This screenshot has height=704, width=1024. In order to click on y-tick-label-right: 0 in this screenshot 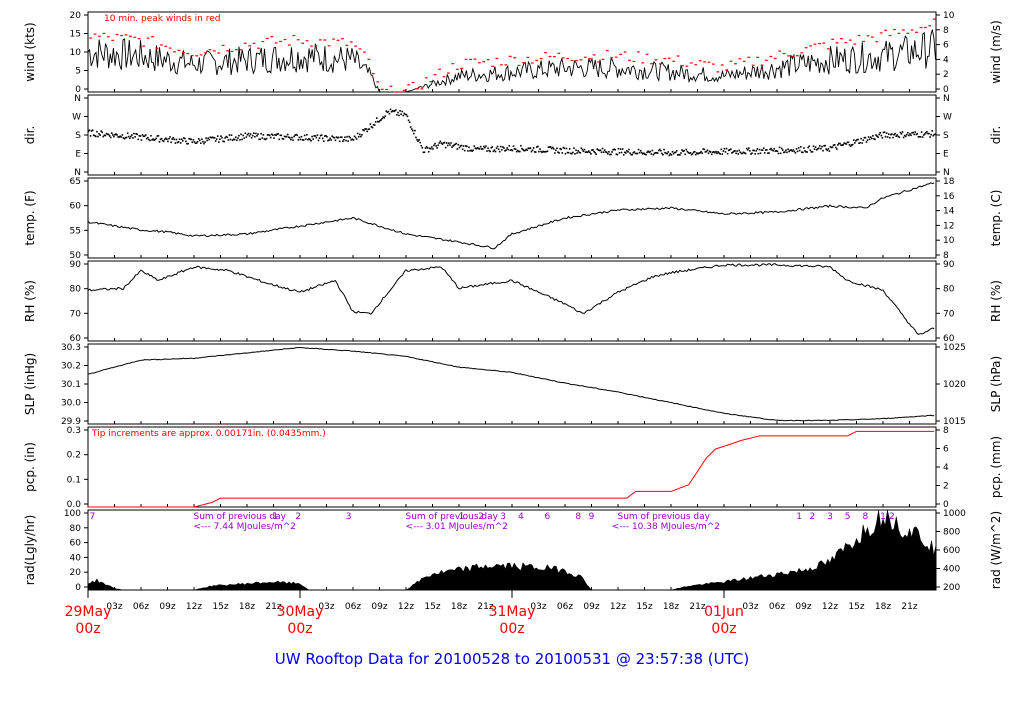, I will do `click(946, 505)`.